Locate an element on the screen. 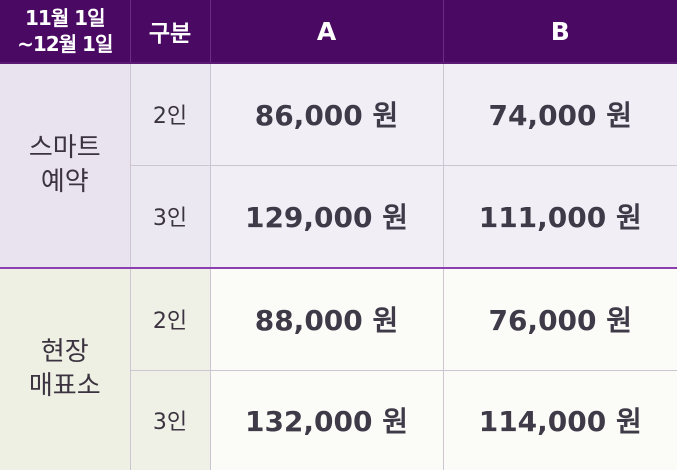 Image resolution: width=677 pixels, height=470 pixels. header-row: 11월 1일 ~12월 1일 구분 A B is located at coordinates (338, 32).